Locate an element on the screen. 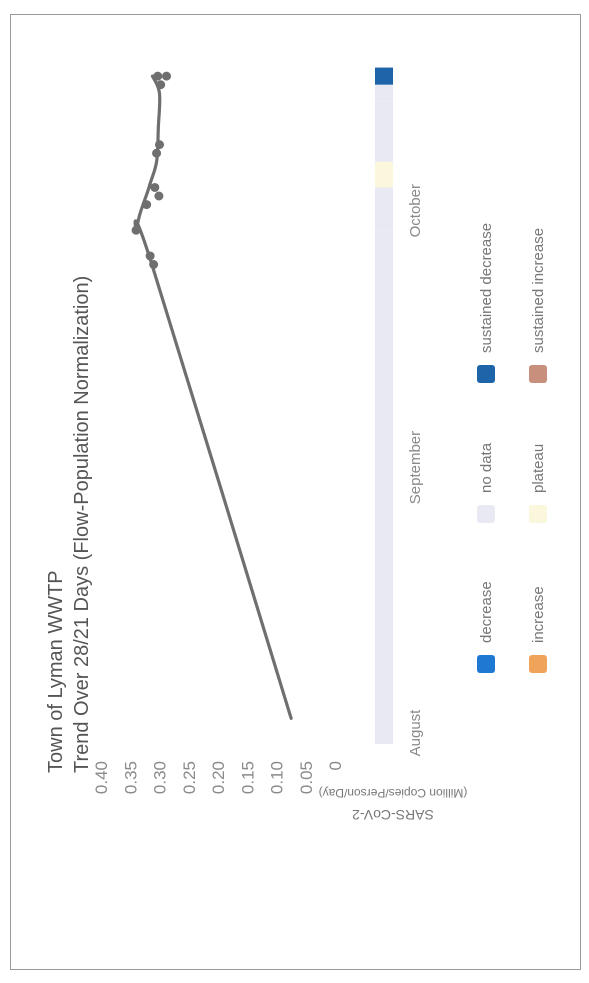  x-tick-label: August is located at coordinates (415, 733).